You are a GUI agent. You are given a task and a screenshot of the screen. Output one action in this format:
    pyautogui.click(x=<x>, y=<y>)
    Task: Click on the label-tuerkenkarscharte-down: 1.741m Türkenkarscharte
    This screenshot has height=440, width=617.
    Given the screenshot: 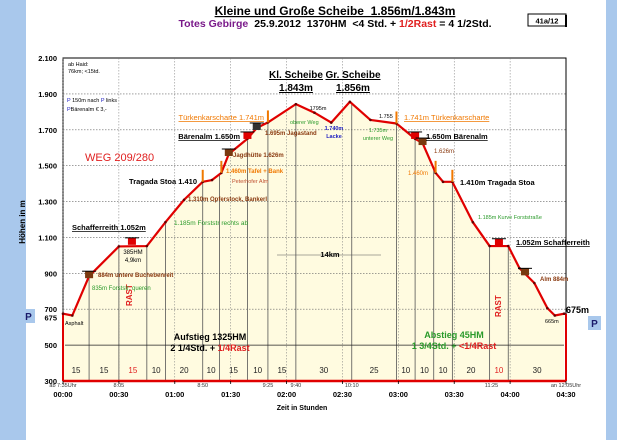 What is the action you would take?
    pyautogui.click(x=446, y=117)
    